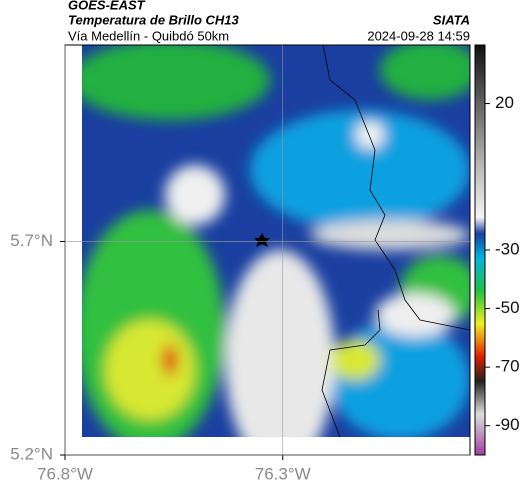  What do you see at coordinates (283, 473) in the screenshot?
I see `x-tick-label: 76.3°W` at bounding box center [283, 473].